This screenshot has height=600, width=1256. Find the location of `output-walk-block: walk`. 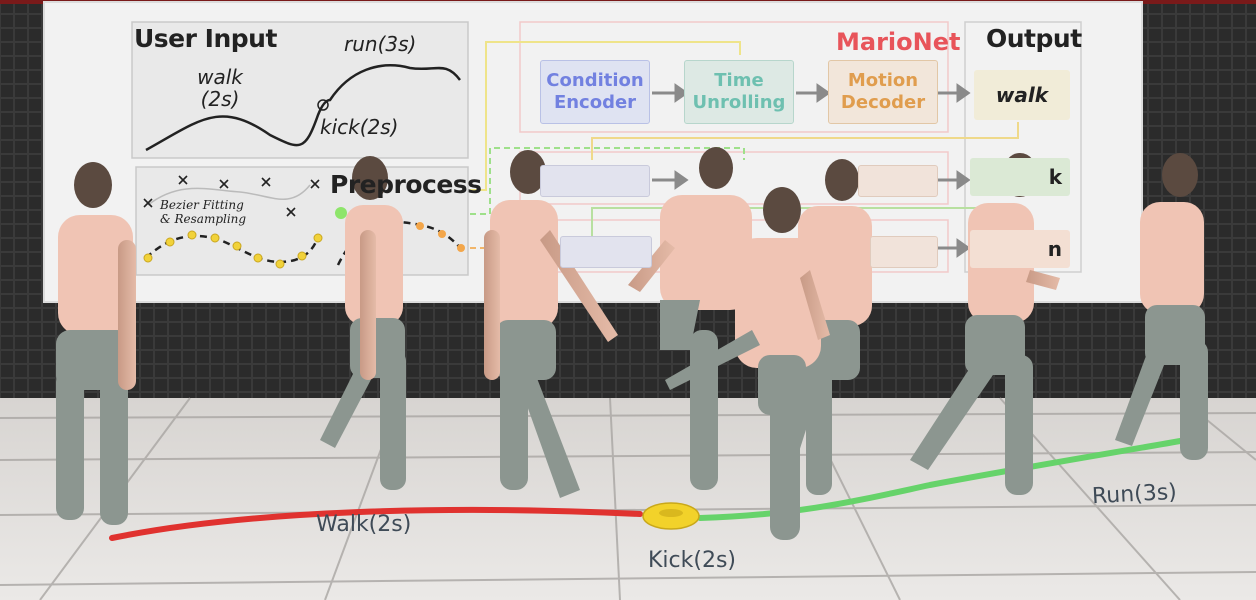

output-walk-block: walk is located at coordinates (1022, 95).